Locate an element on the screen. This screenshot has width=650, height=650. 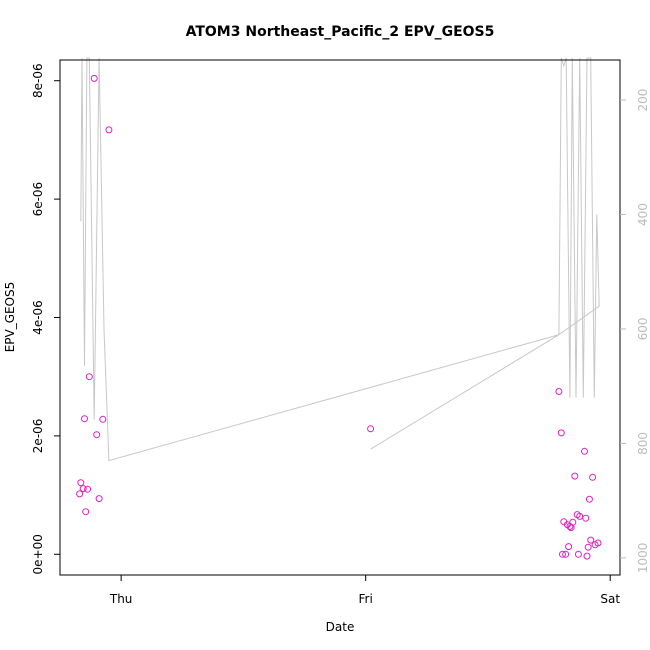
x-tick-label: Thu is located at coordinates (121, 599).